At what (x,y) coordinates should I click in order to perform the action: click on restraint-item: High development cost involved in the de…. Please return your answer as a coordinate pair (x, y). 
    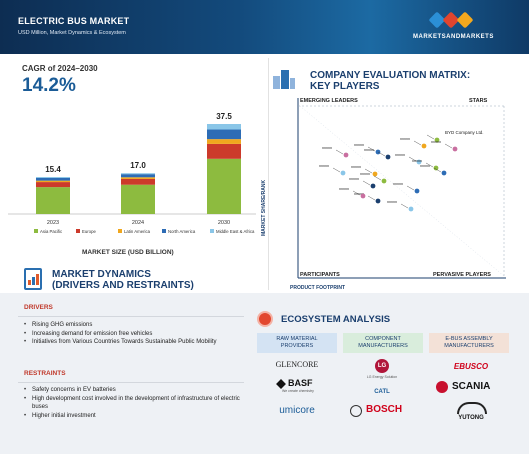
    Looking at the image, I should click on (133, 403).